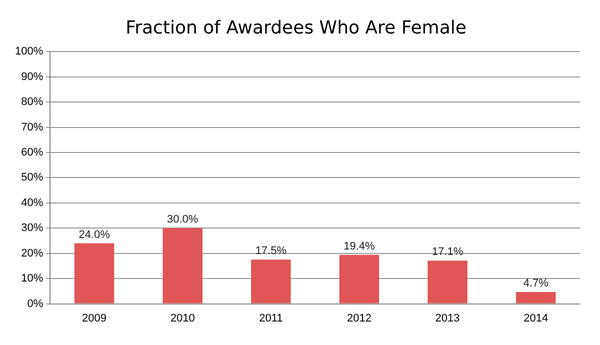 This screenshot has height=345, width=600. I want to click on x-tick-label: 2013, so click(447, 318).